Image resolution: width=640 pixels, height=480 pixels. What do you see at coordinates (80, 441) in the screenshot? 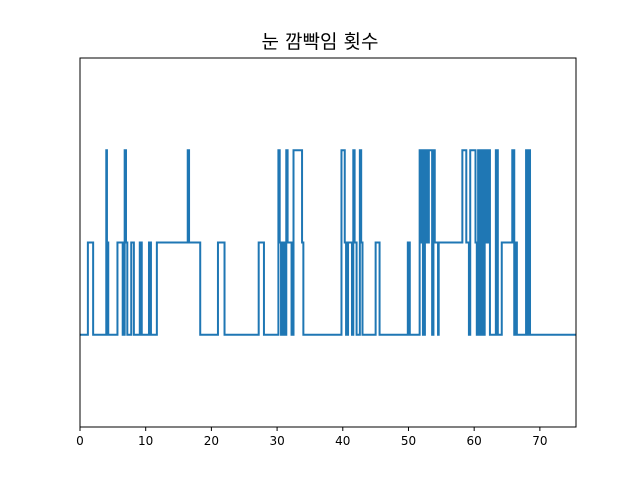
I see `x-tick-label: 0` at bounding box center [80, 441].